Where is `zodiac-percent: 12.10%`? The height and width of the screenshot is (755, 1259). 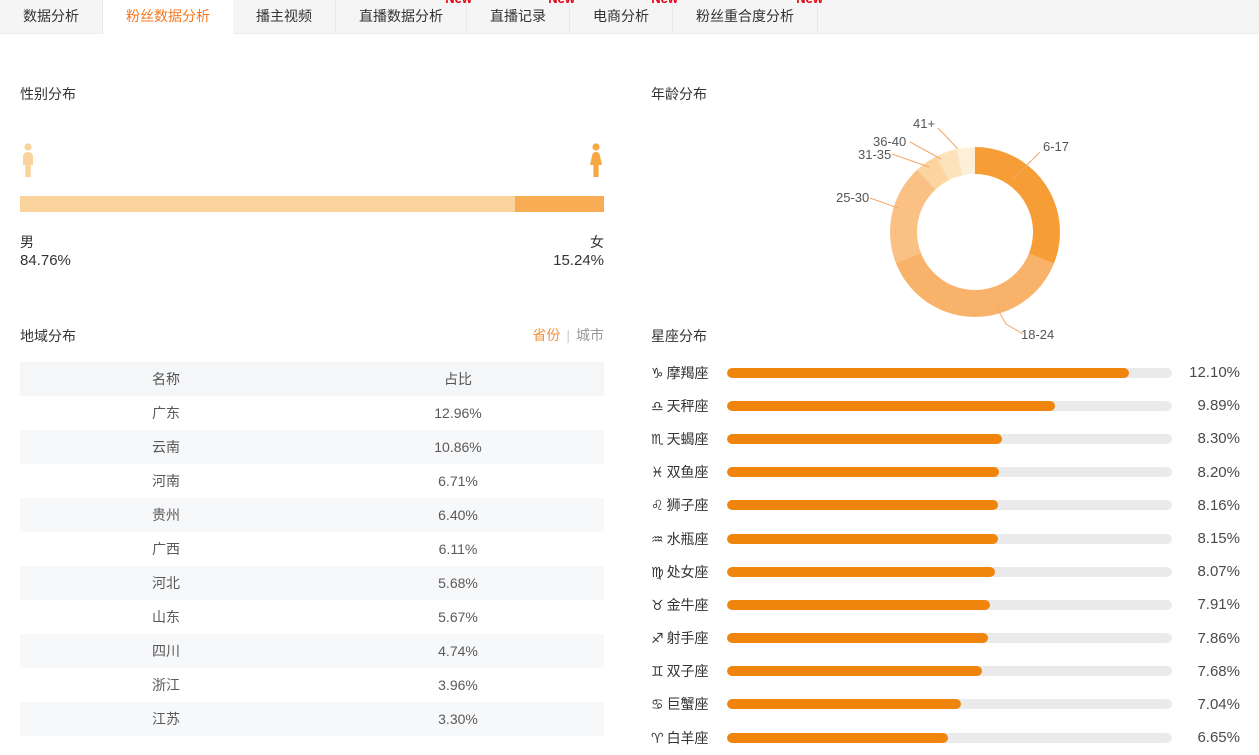
zodiac-percent: 12.10% is located at coordinates (1214, 373).